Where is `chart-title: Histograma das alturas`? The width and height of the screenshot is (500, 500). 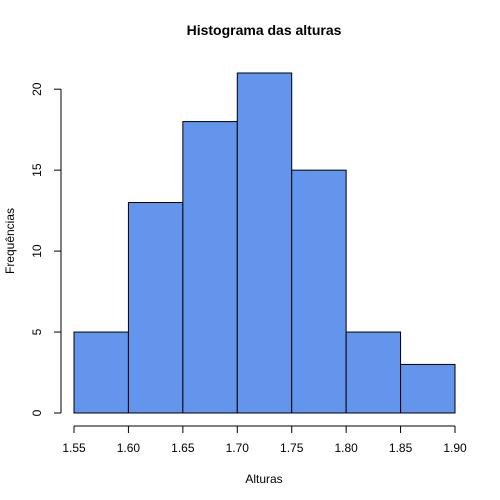 chart-title: Histograma das alturas is located at coordinates (264, 30).